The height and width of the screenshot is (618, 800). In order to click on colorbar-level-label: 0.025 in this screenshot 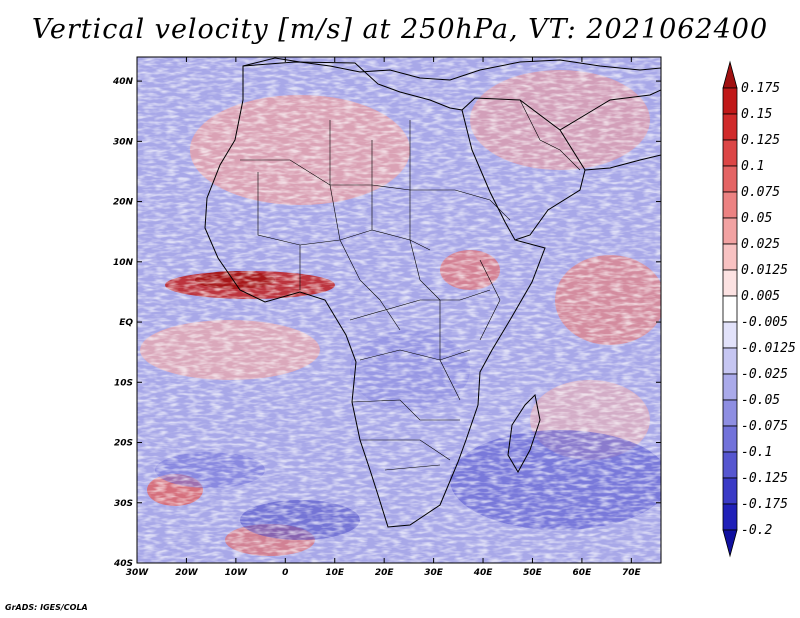, I will do `click(760, 244)`.